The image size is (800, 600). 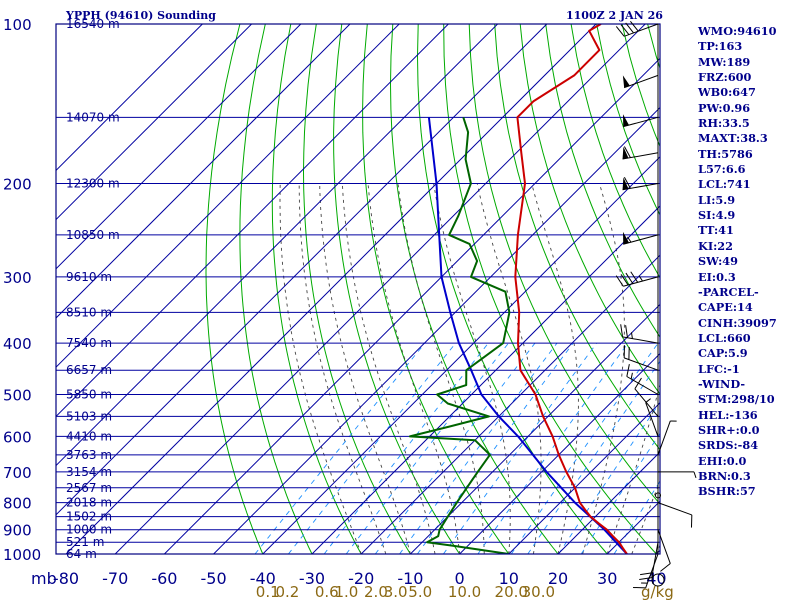 What do you see at coordinates (89, 277) in the screenshot?
I see `height-label: 9610 m` at bounding box center [89, 277].